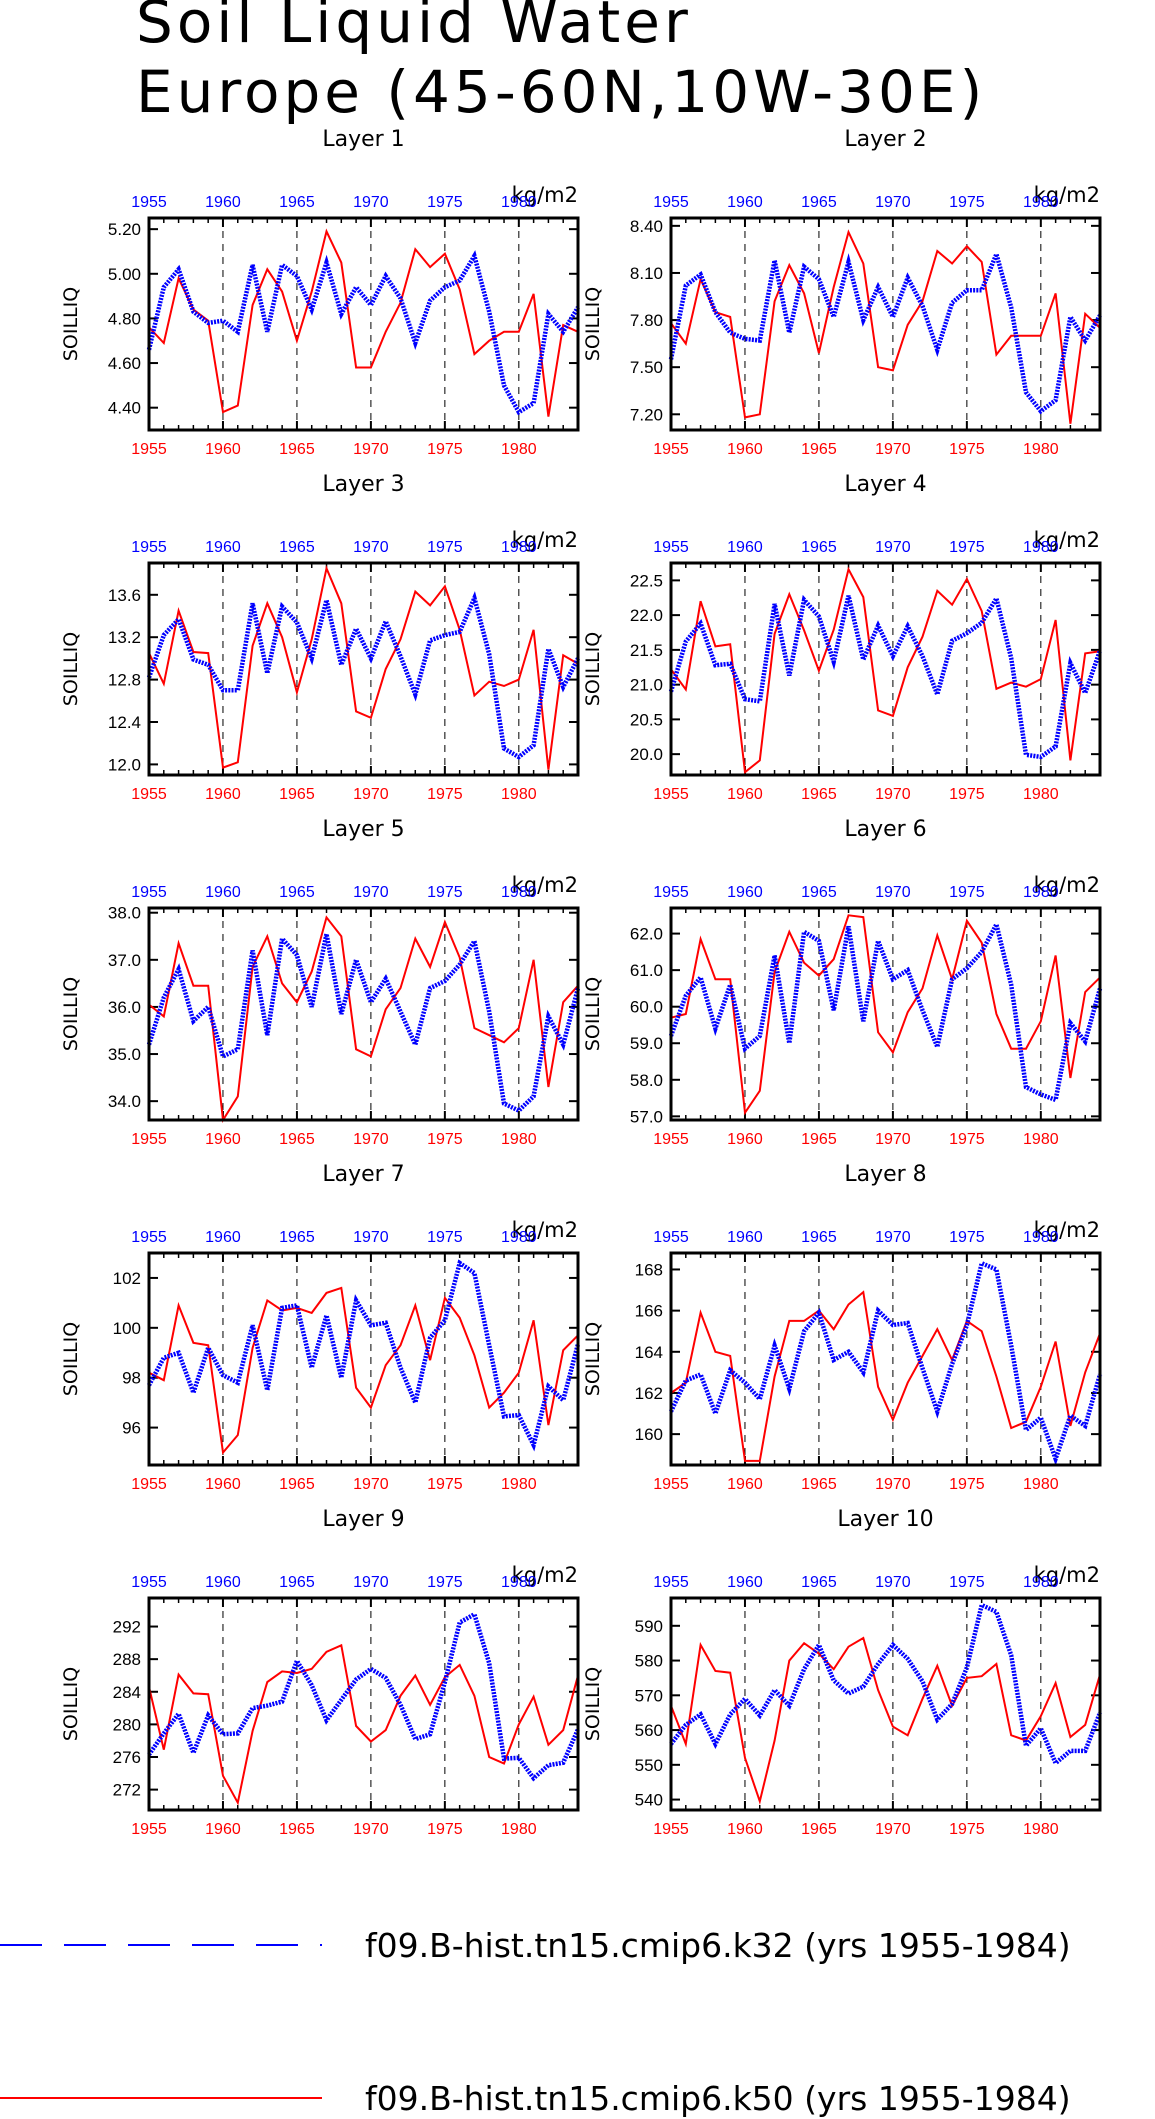 The height and width of the screenshot is (2119, 1155). Describe the element at coordinates (124, 363) in the screenshot. I see `y-tick-label: 4.60` at that location.